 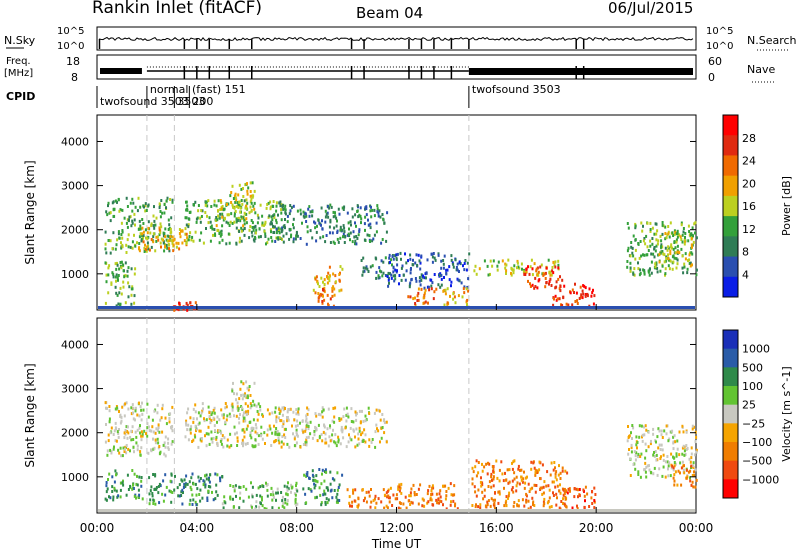 I want to click on x-tick-label: 20:00, so click(x=596, y=528).